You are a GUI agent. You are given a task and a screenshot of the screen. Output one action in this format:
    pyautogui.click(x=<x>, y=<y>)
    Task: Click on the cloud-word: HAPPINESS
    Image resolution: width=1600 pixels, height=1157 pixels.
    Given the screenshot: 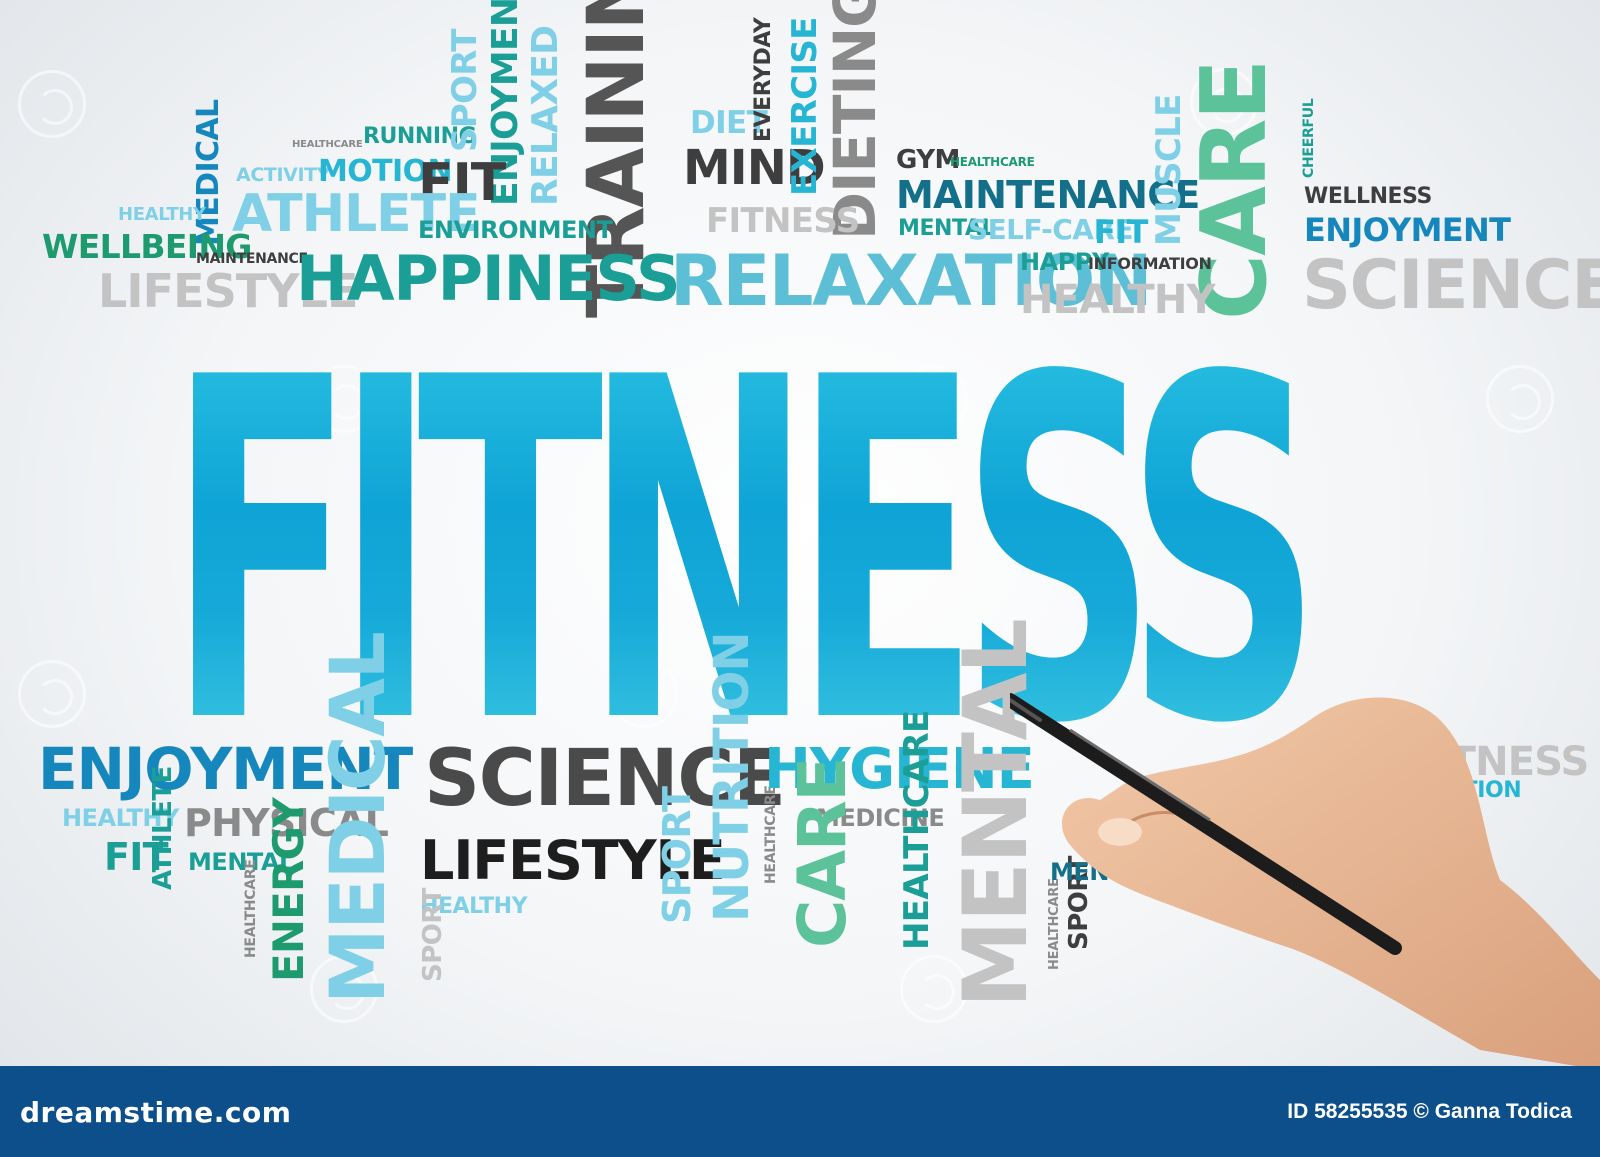 What is the action you would take?
    pyautogui.click(x=488, y=278)
    